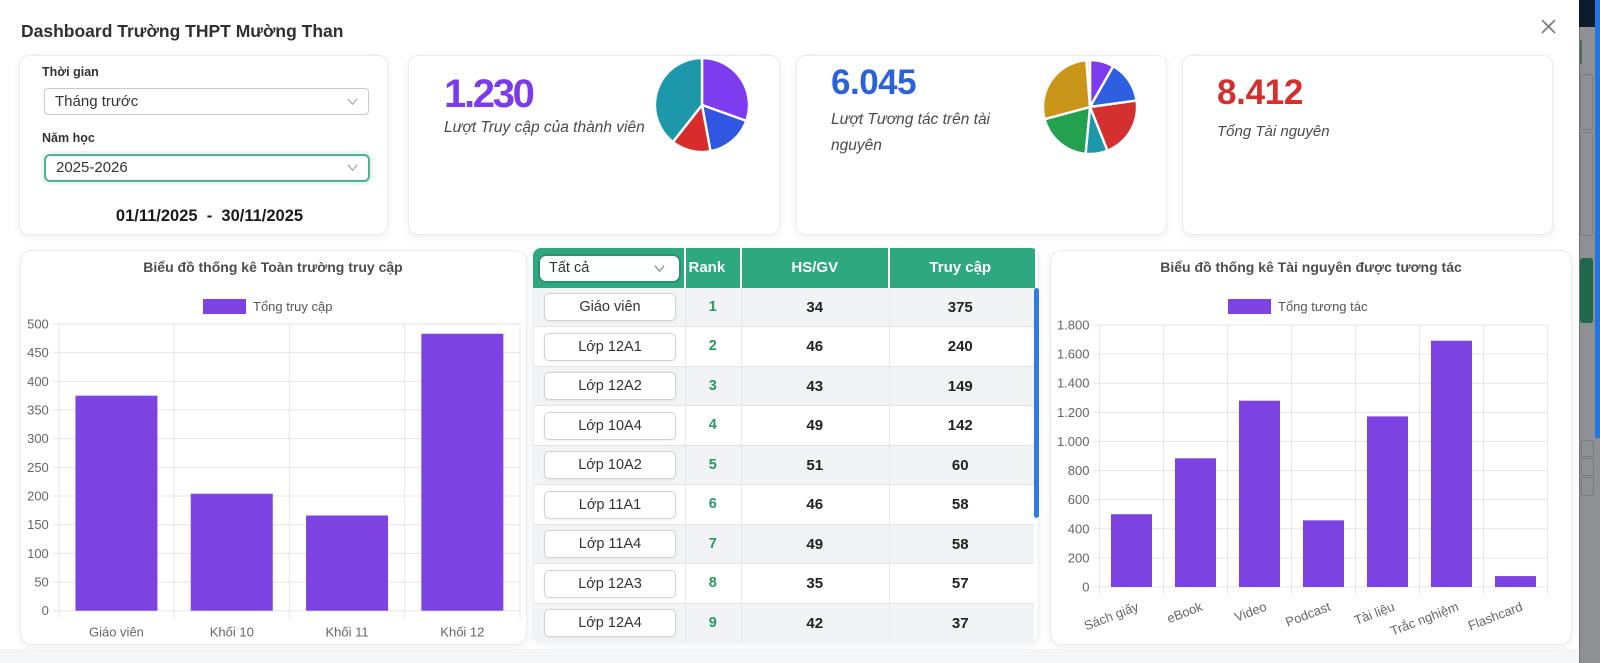 The image size is (1600, 663). I want to click on svg-text: 1.600, so click(1073, 354).